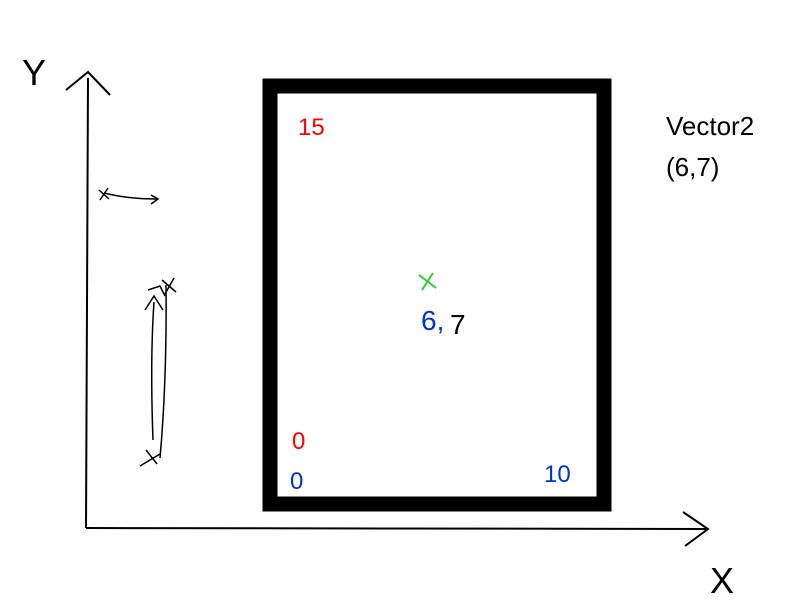 The height and width of the screenshot is (601, 800). What do you see at coordinates (169, 286) in the screenshot?
I see `doodle-top-cross` at bounding box center [169, 286].